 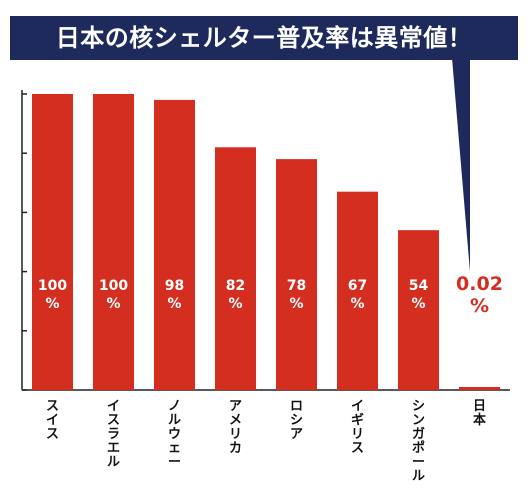 What do you see at coordinates (174, 434) in the screenshot?
I see `category-label: ノルウェー` at bounding box center [174, 434].